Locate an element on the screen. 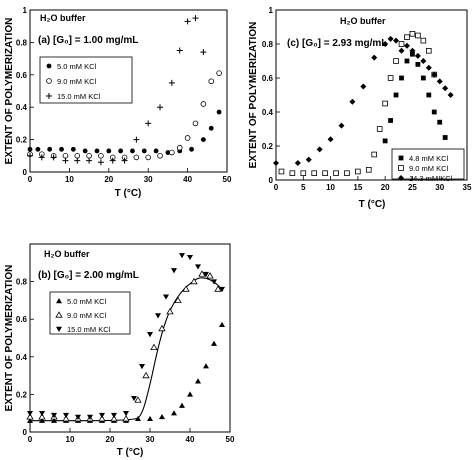  legend-box is located at coordinates (86, 80).